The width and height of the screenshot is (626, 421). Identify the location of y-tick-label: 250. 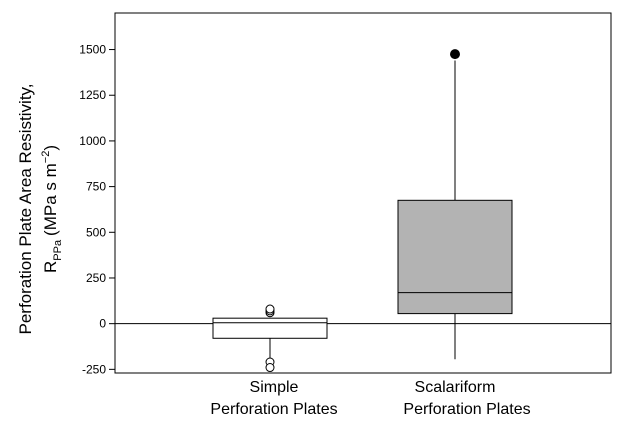
(96, 278).